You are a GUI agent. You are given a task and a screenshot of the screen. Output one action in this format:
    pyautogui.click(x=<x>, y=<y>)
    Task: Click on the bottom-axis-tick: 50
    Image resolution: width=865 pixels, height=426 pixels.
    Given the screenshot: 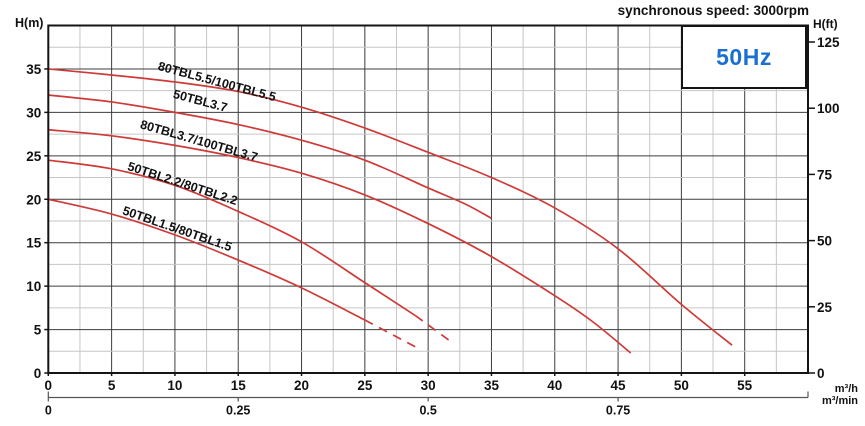 What is the action you would take?
    pyautogui.click(x=681, y=385)
    